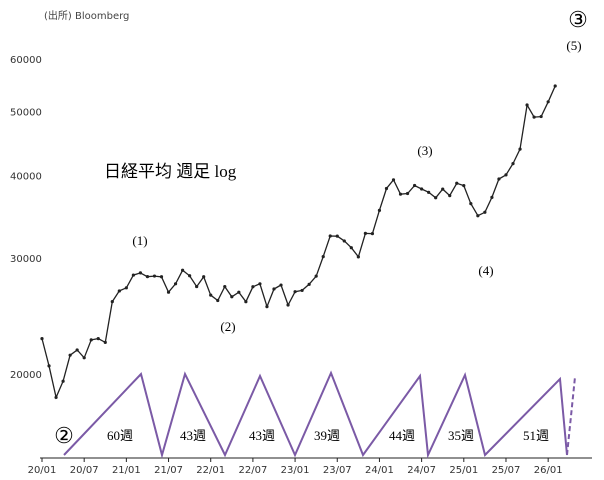  What do you see at coordinates (86, 15) in the screenshot?
I see `source: (出所) Bloomberg` at bounding box center [86, 15].